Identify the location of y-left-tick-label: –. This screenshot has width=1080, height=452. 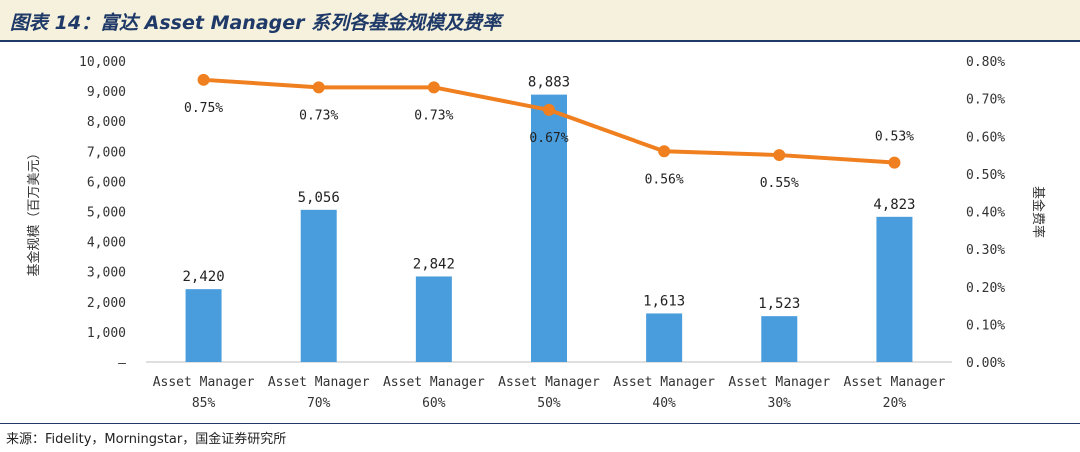
(122, 363).